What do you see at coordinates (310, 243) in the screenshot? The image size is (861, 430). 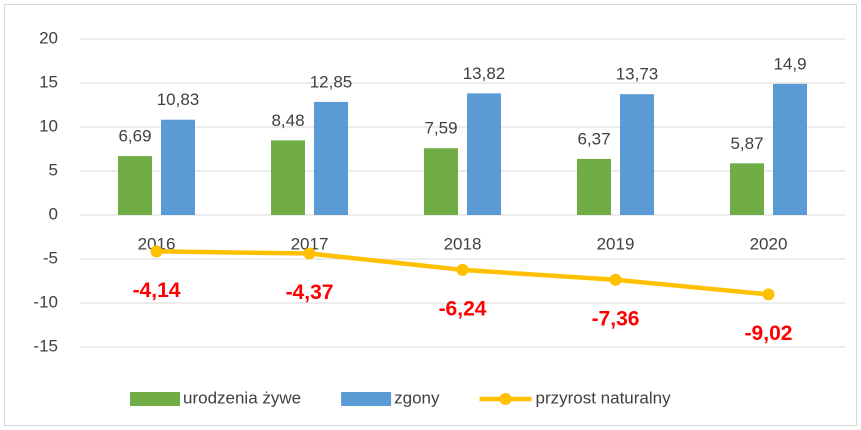 I see `x-tick-label: 2017` at bounding box center [310, 243].